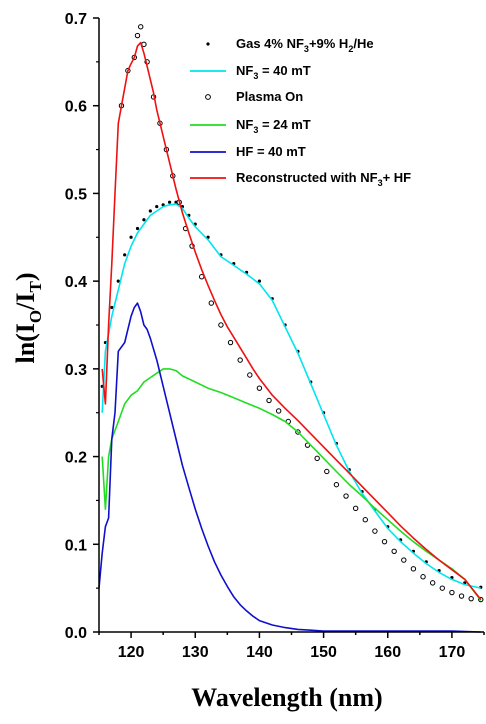 The image size is (486, 724). What do you see at coordinates (291, 646) in the screenshot?
I see `x-axis-ticks: 120 130 140 150 160 170` at bounding box center [291, 646].